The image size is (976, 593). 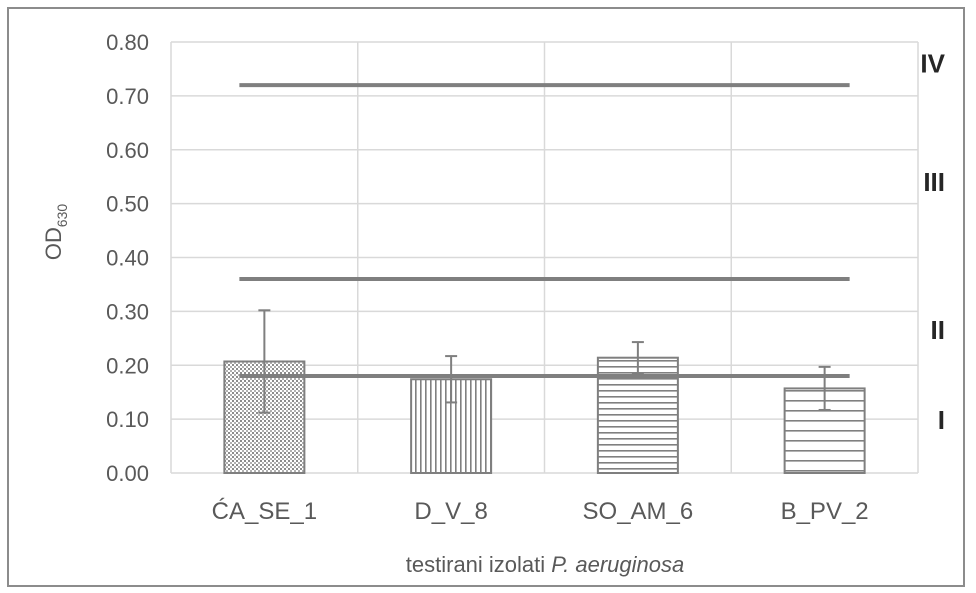 I want to click on y-tick-label: 0.60, so click(x=127, y=150).